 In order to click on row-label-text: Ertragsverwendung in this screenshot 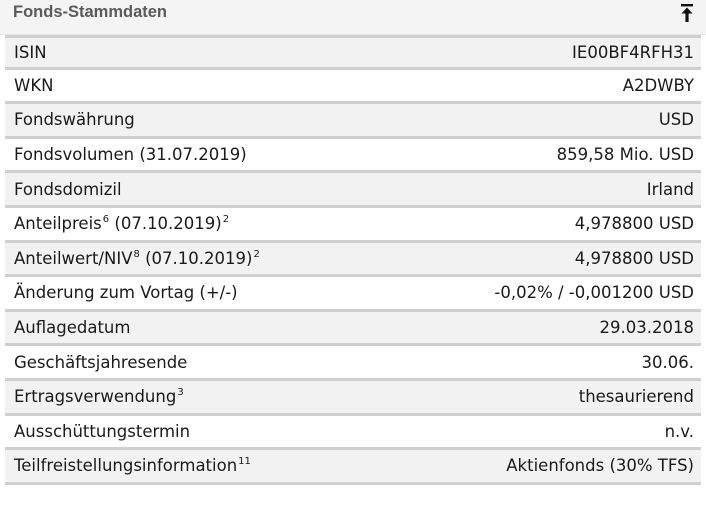, I will do `click(95, 397)`.